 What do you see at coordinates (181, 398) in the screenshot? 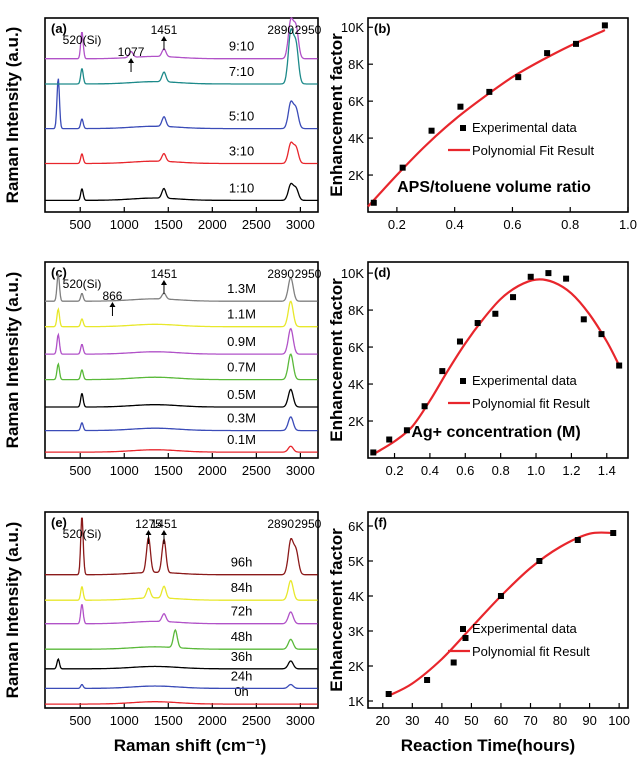
I see `spectrum-line-0-5M` at bounding box center [181, 398].